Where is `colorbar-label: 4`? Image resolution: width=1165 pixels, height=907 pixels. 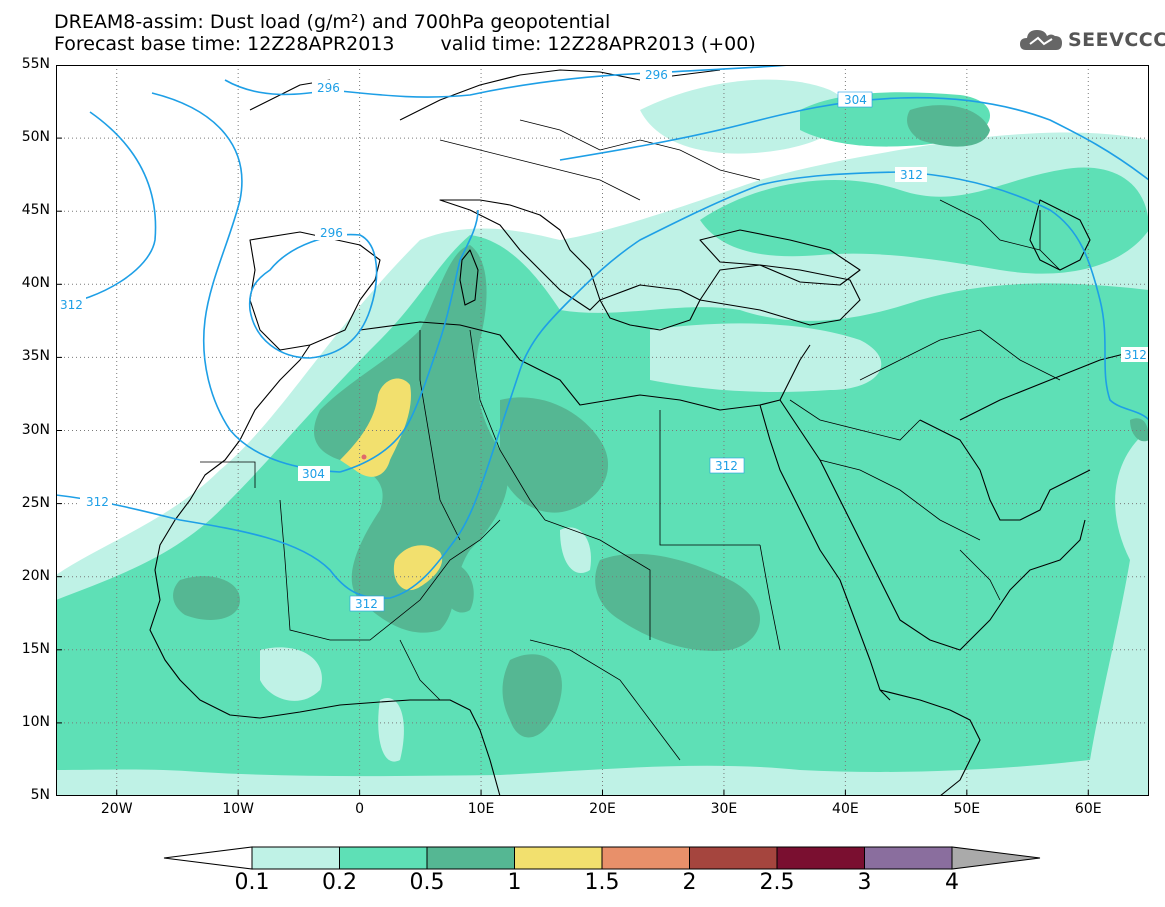
colorbar-label: 4 is located at coordinates (952, 882).